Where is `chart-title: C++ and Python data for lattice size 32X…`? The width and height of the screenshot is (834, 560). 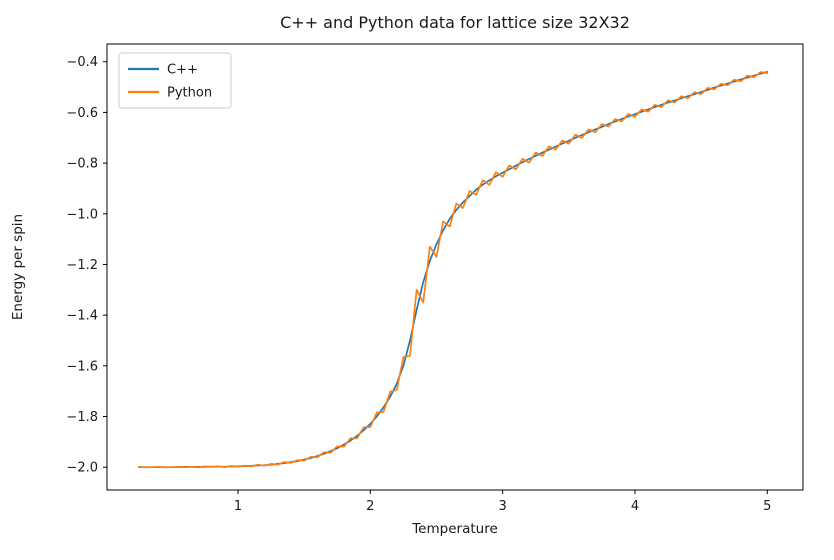
chart-title: C++ and Python data for lattice size 32X… is located at coordinates (455, 22).